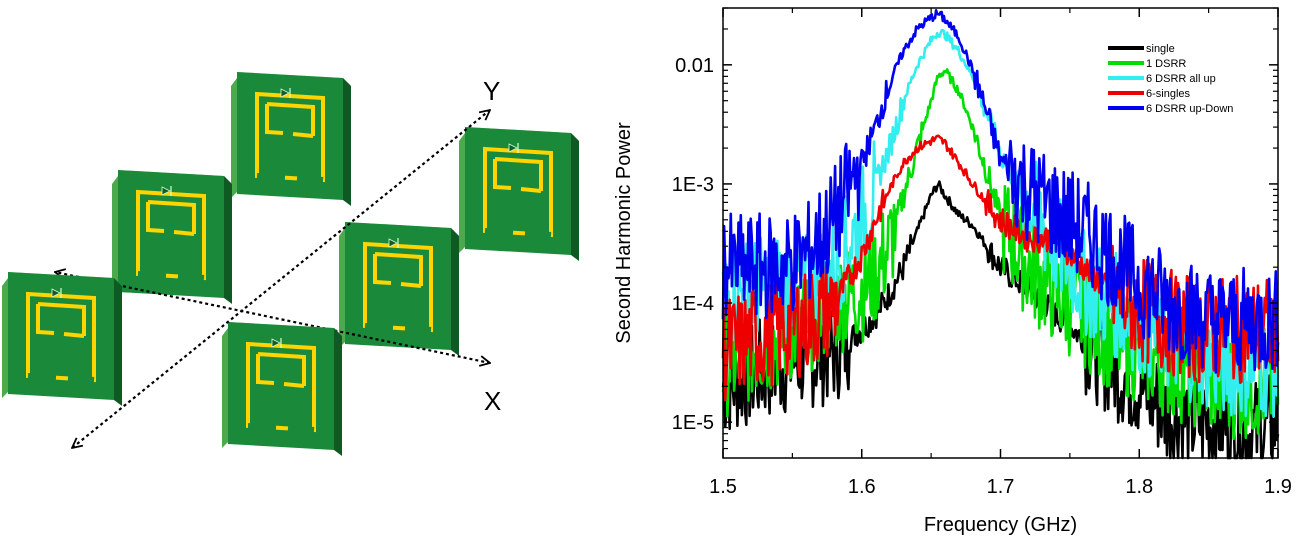 The width and height of the screenshot is (1306, 544). I want to click on legend-label: 6 DSRR all up, so click(1181, 79).